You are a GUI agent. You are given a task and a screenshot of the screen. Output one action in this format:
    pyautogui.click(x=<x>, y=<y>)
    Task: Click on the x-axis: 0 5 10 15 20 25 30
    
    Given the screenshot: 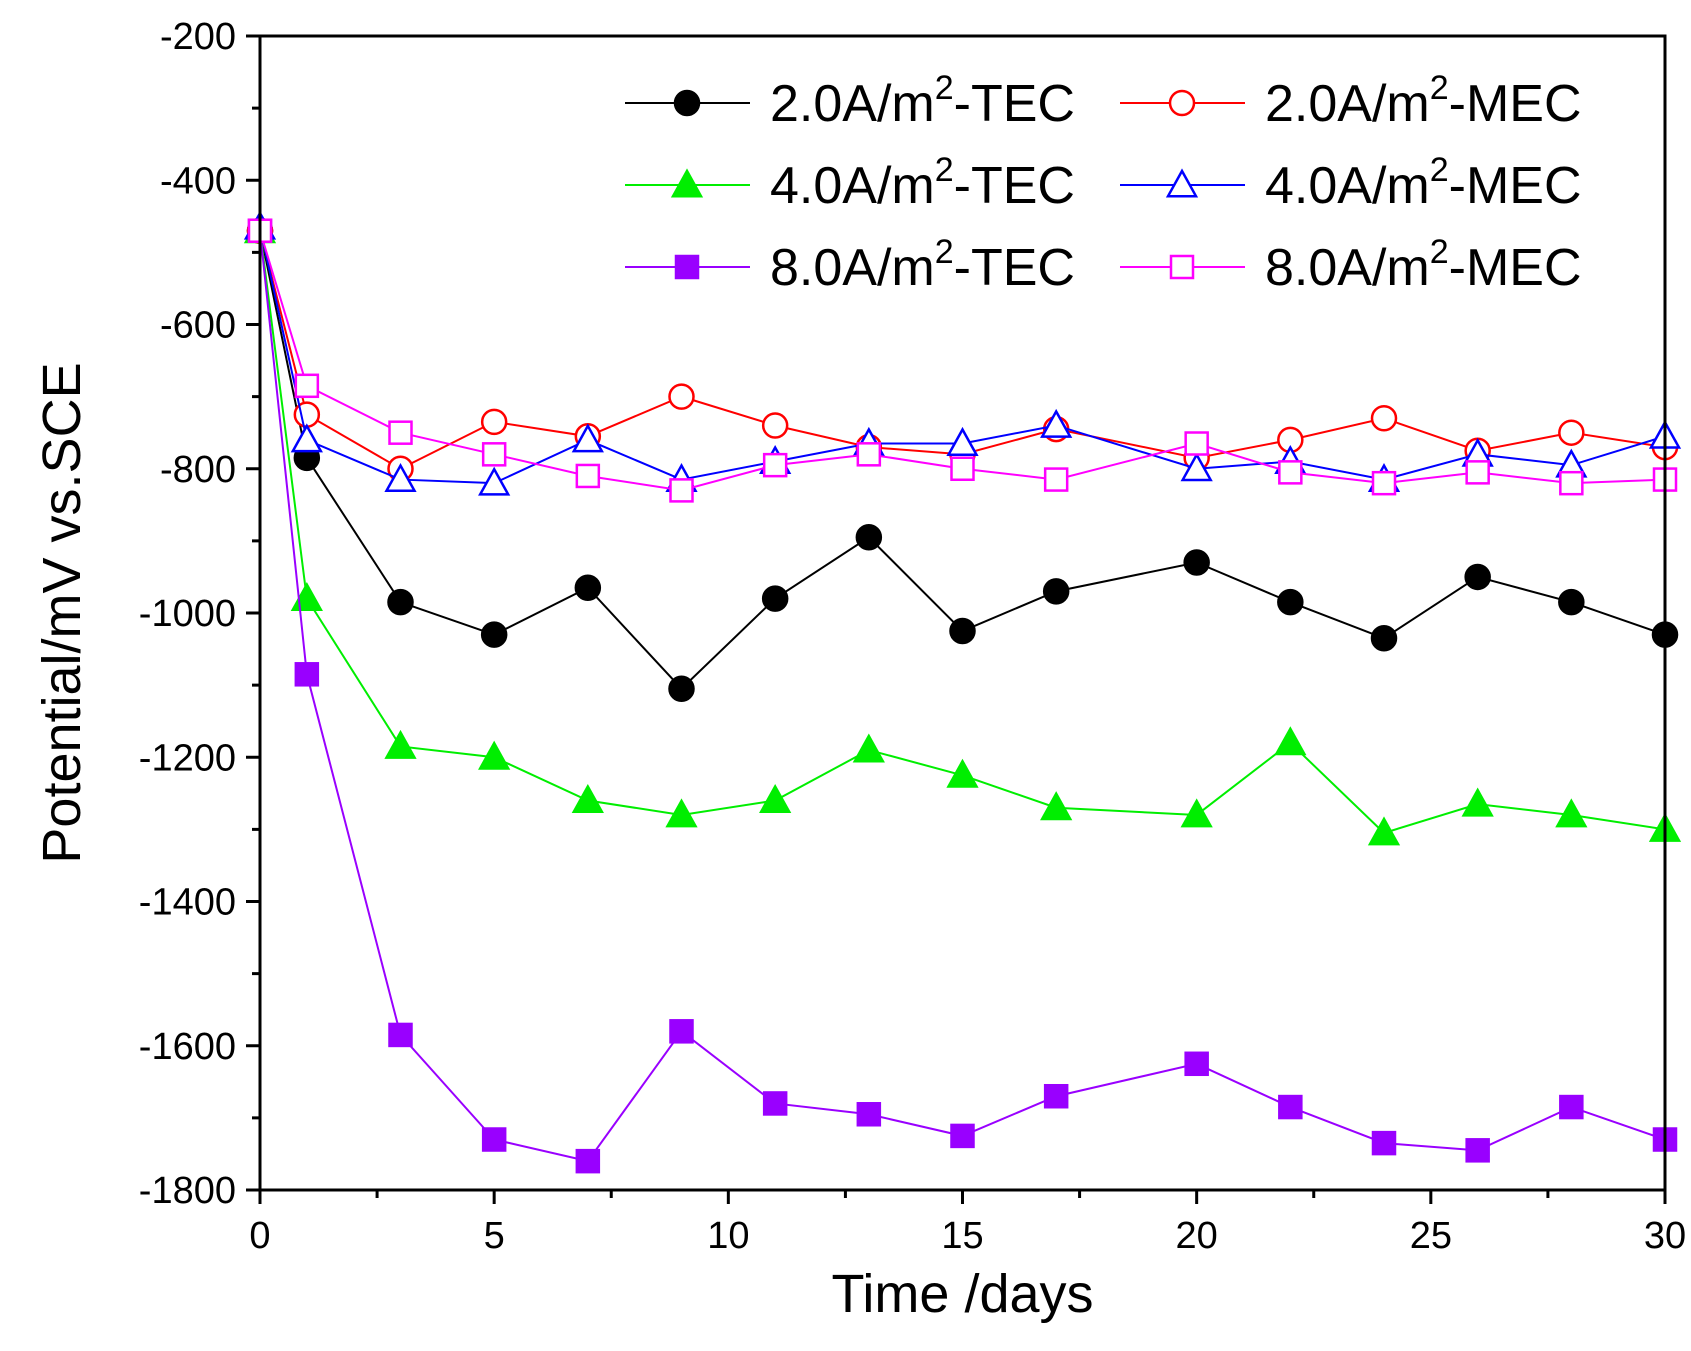 What is the action you would take?
    pyautogui.click(x=967, y=1223)
    